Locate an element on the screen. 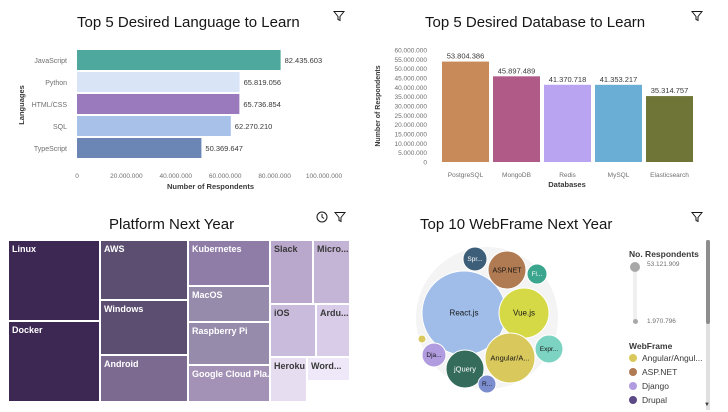  x-axis-title: Number of Respondents is located at coordinates (210, 186).